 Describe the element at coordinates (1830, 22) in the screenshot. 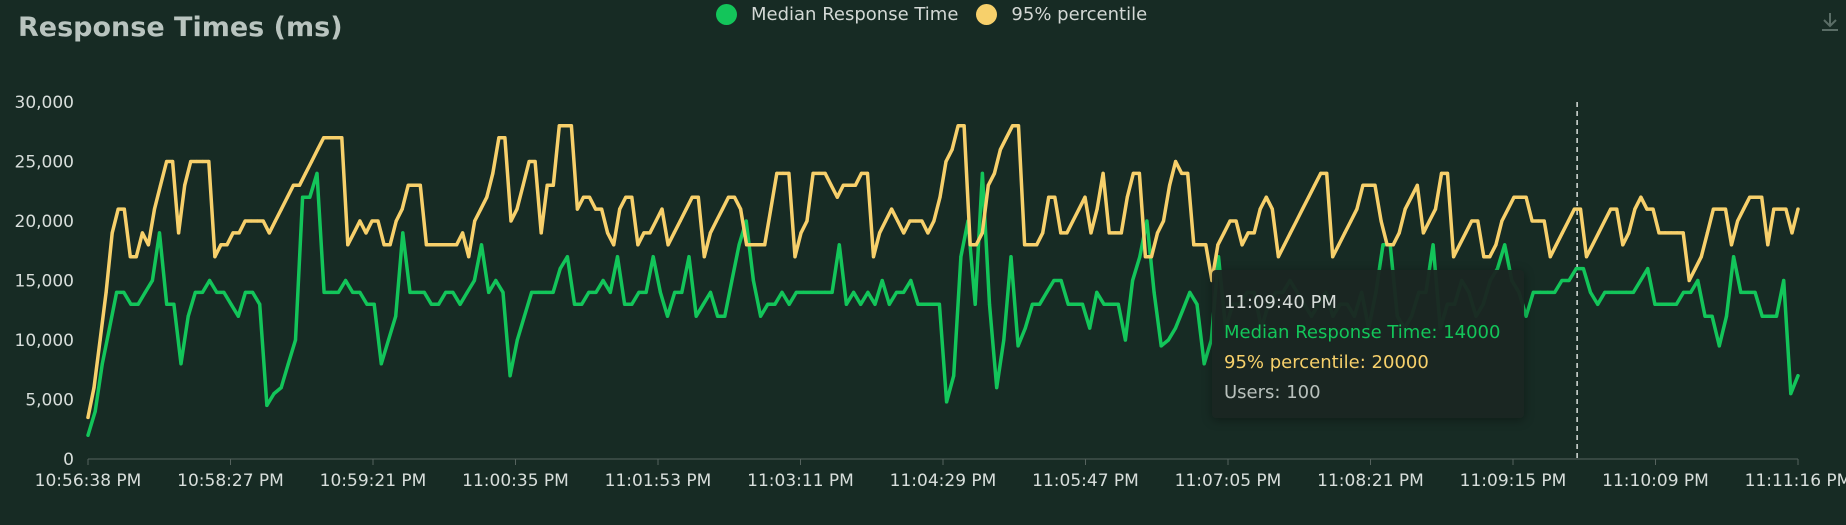

I see `download-icon` at that location.